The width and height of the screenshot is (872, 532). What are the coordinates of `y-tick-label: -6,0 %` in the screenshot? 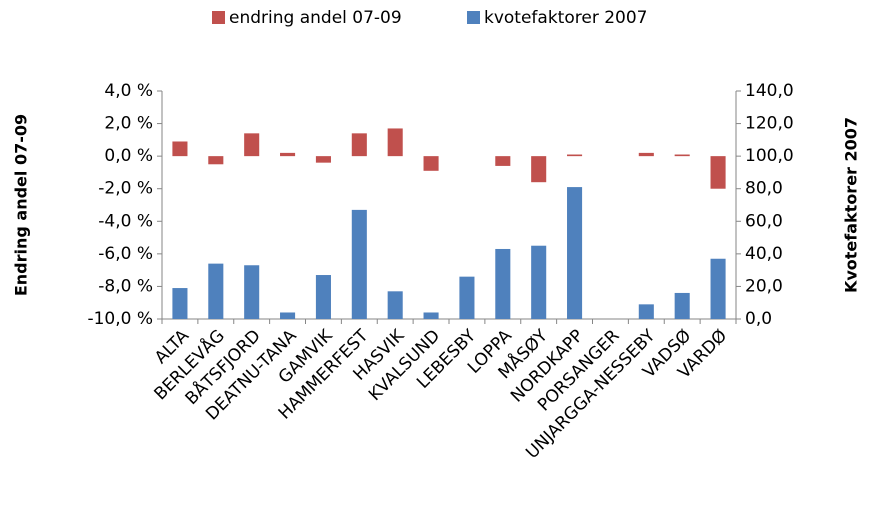 It's located at (125, 254).